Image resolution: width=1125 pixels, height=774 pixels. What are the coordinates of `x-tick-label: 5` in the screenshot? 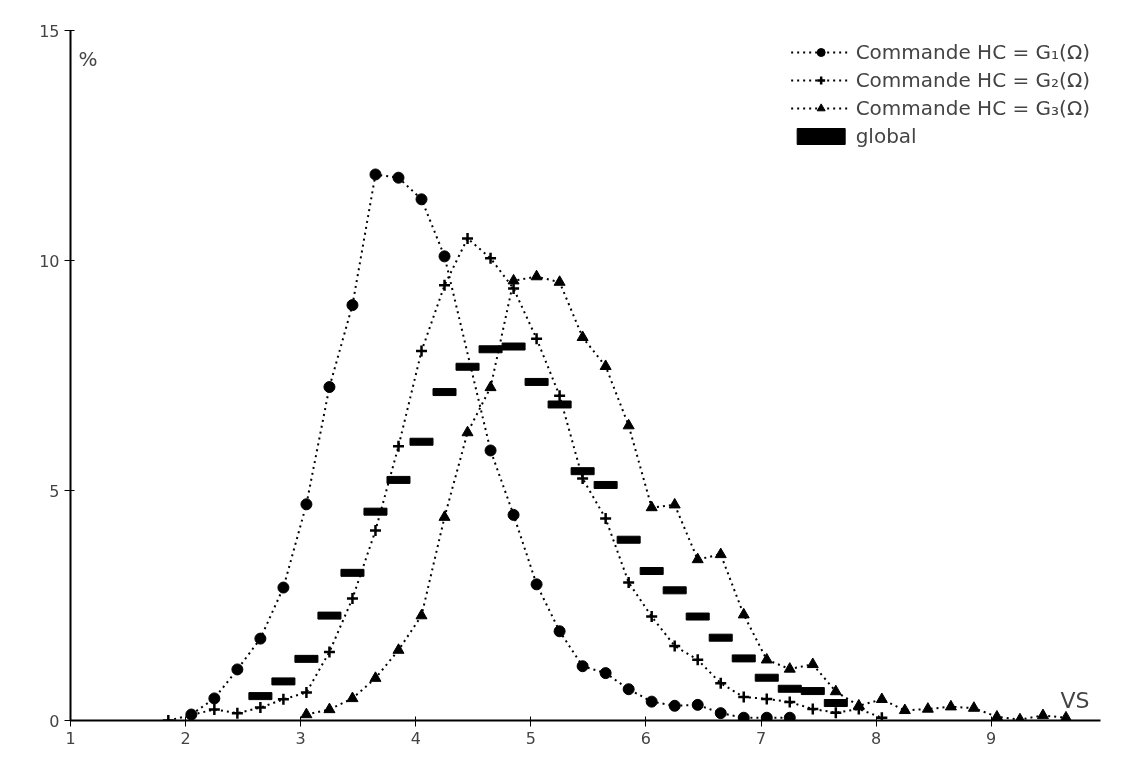 It's located at (530, 738).